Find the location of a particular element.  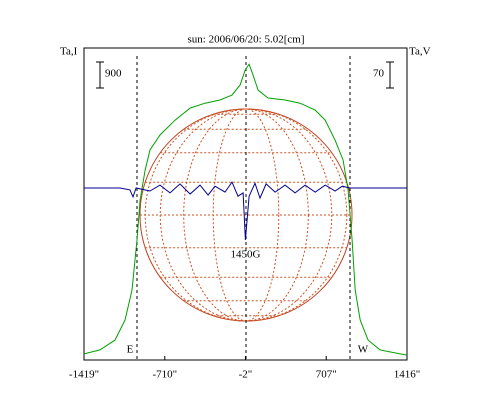

x-tick-label: -710" is located at coordinates (164, 375).